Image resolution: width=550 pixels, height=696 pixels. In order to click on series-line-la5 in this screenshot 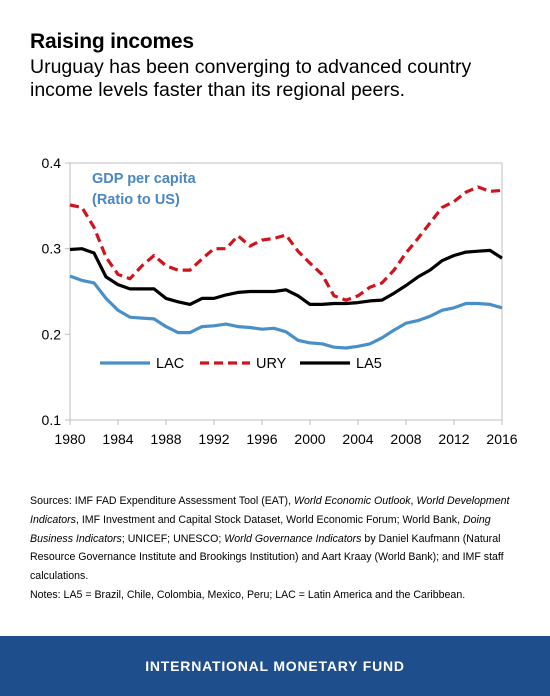, I will do `click(286, 276)`.